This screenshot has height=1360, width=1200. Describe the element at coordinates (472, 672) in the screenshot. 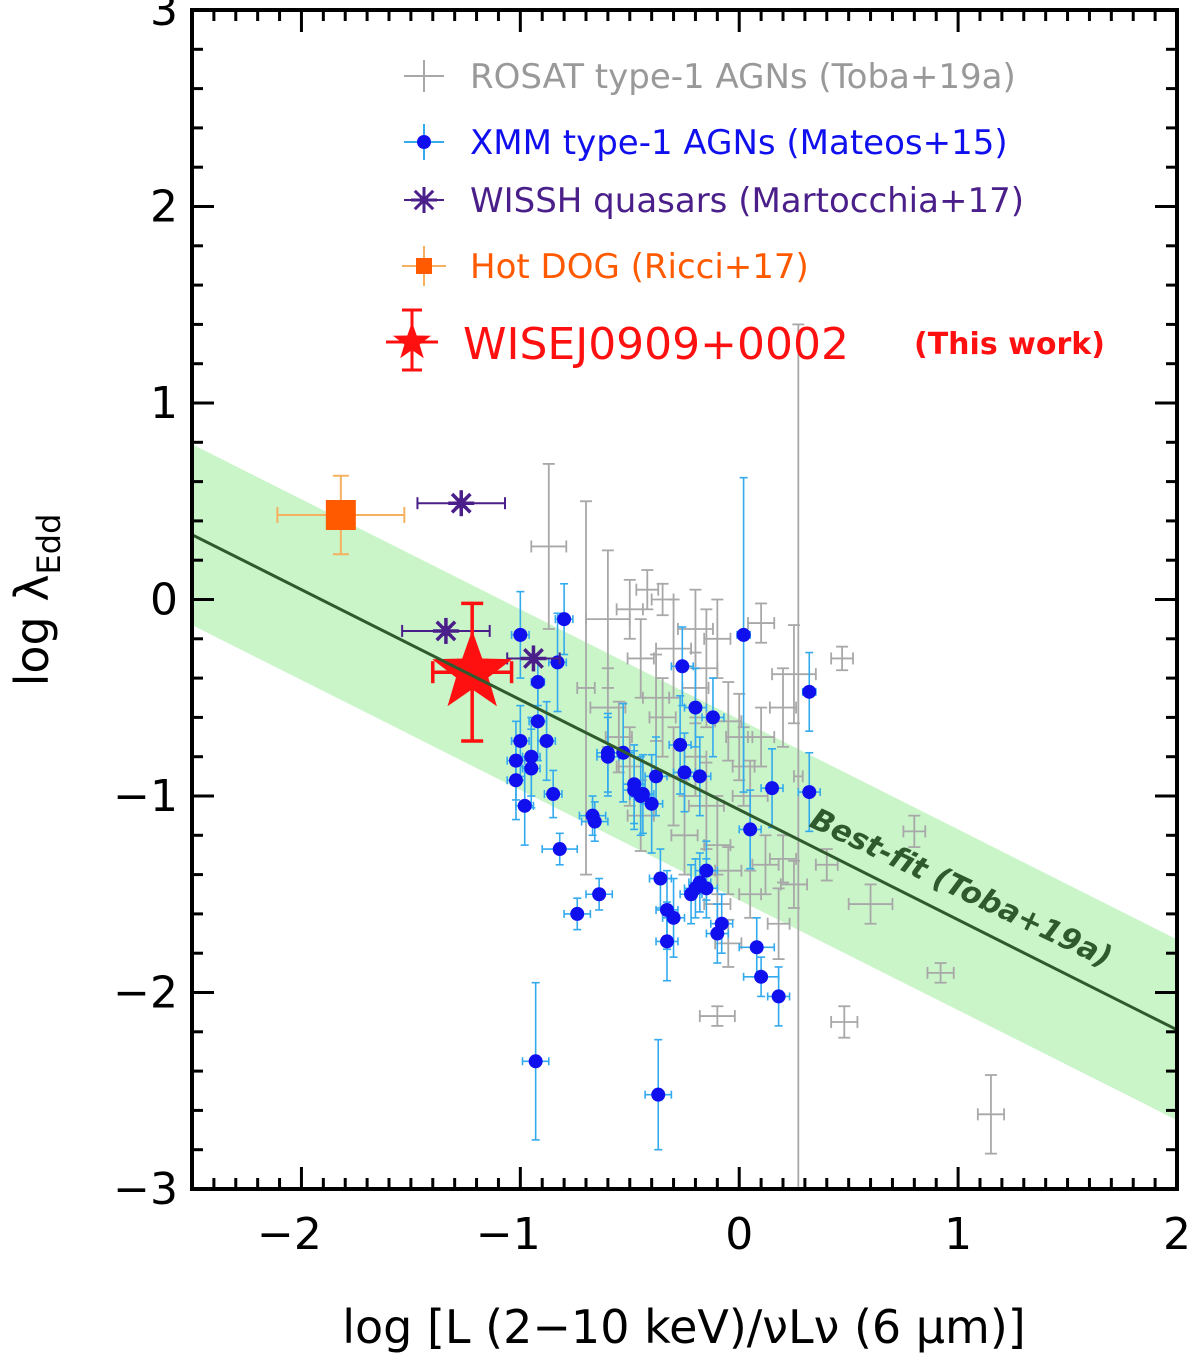

I see `this-work-point` at that location.